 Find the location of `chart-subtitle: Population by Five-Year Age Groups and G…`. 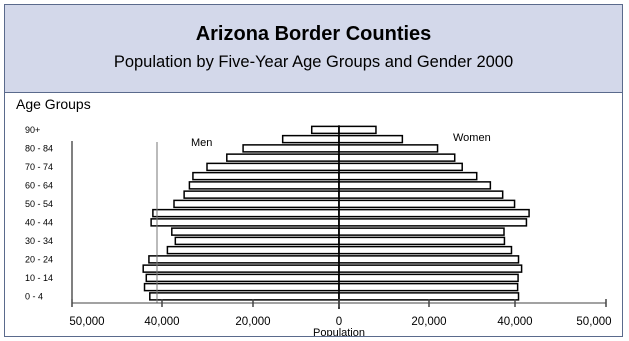

chart-subtitle: Population by Five-Year Age Groups and G… is located at coordinates (313, 62).